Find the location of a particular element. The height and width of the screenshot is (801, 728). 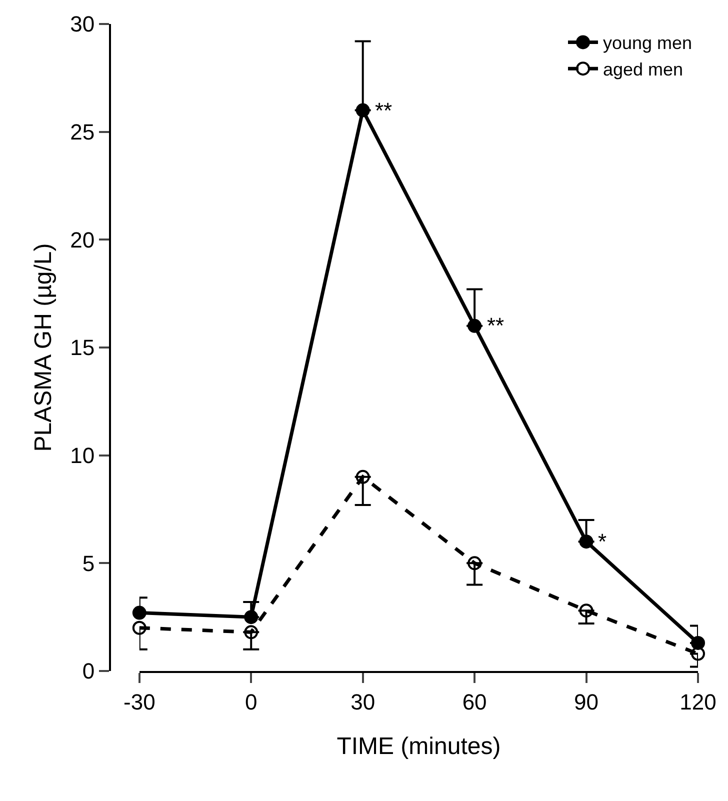

annotation: * is located at coordinates (602, 541).